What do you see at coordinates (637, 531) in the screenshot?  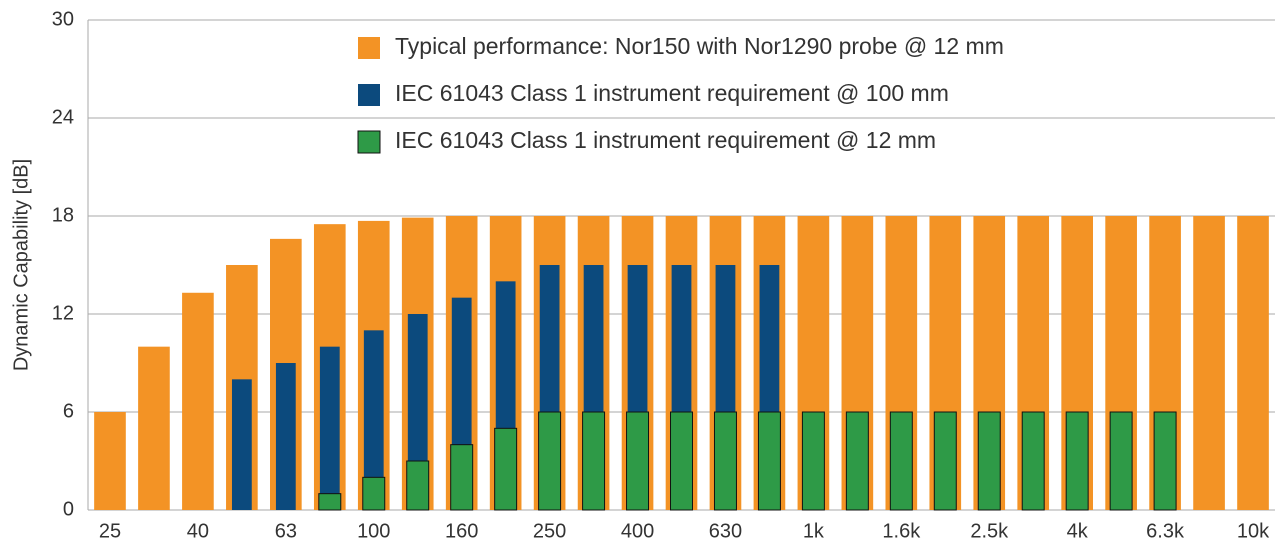 I see `x-tick-label: 400` at bounding box center [637, 531].